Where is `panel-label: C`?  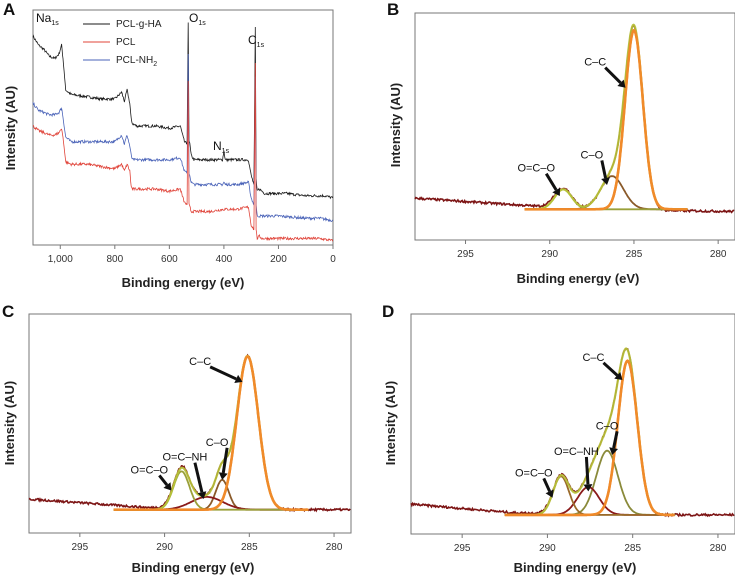 panel-label: C is located at coordinates (8, 311).